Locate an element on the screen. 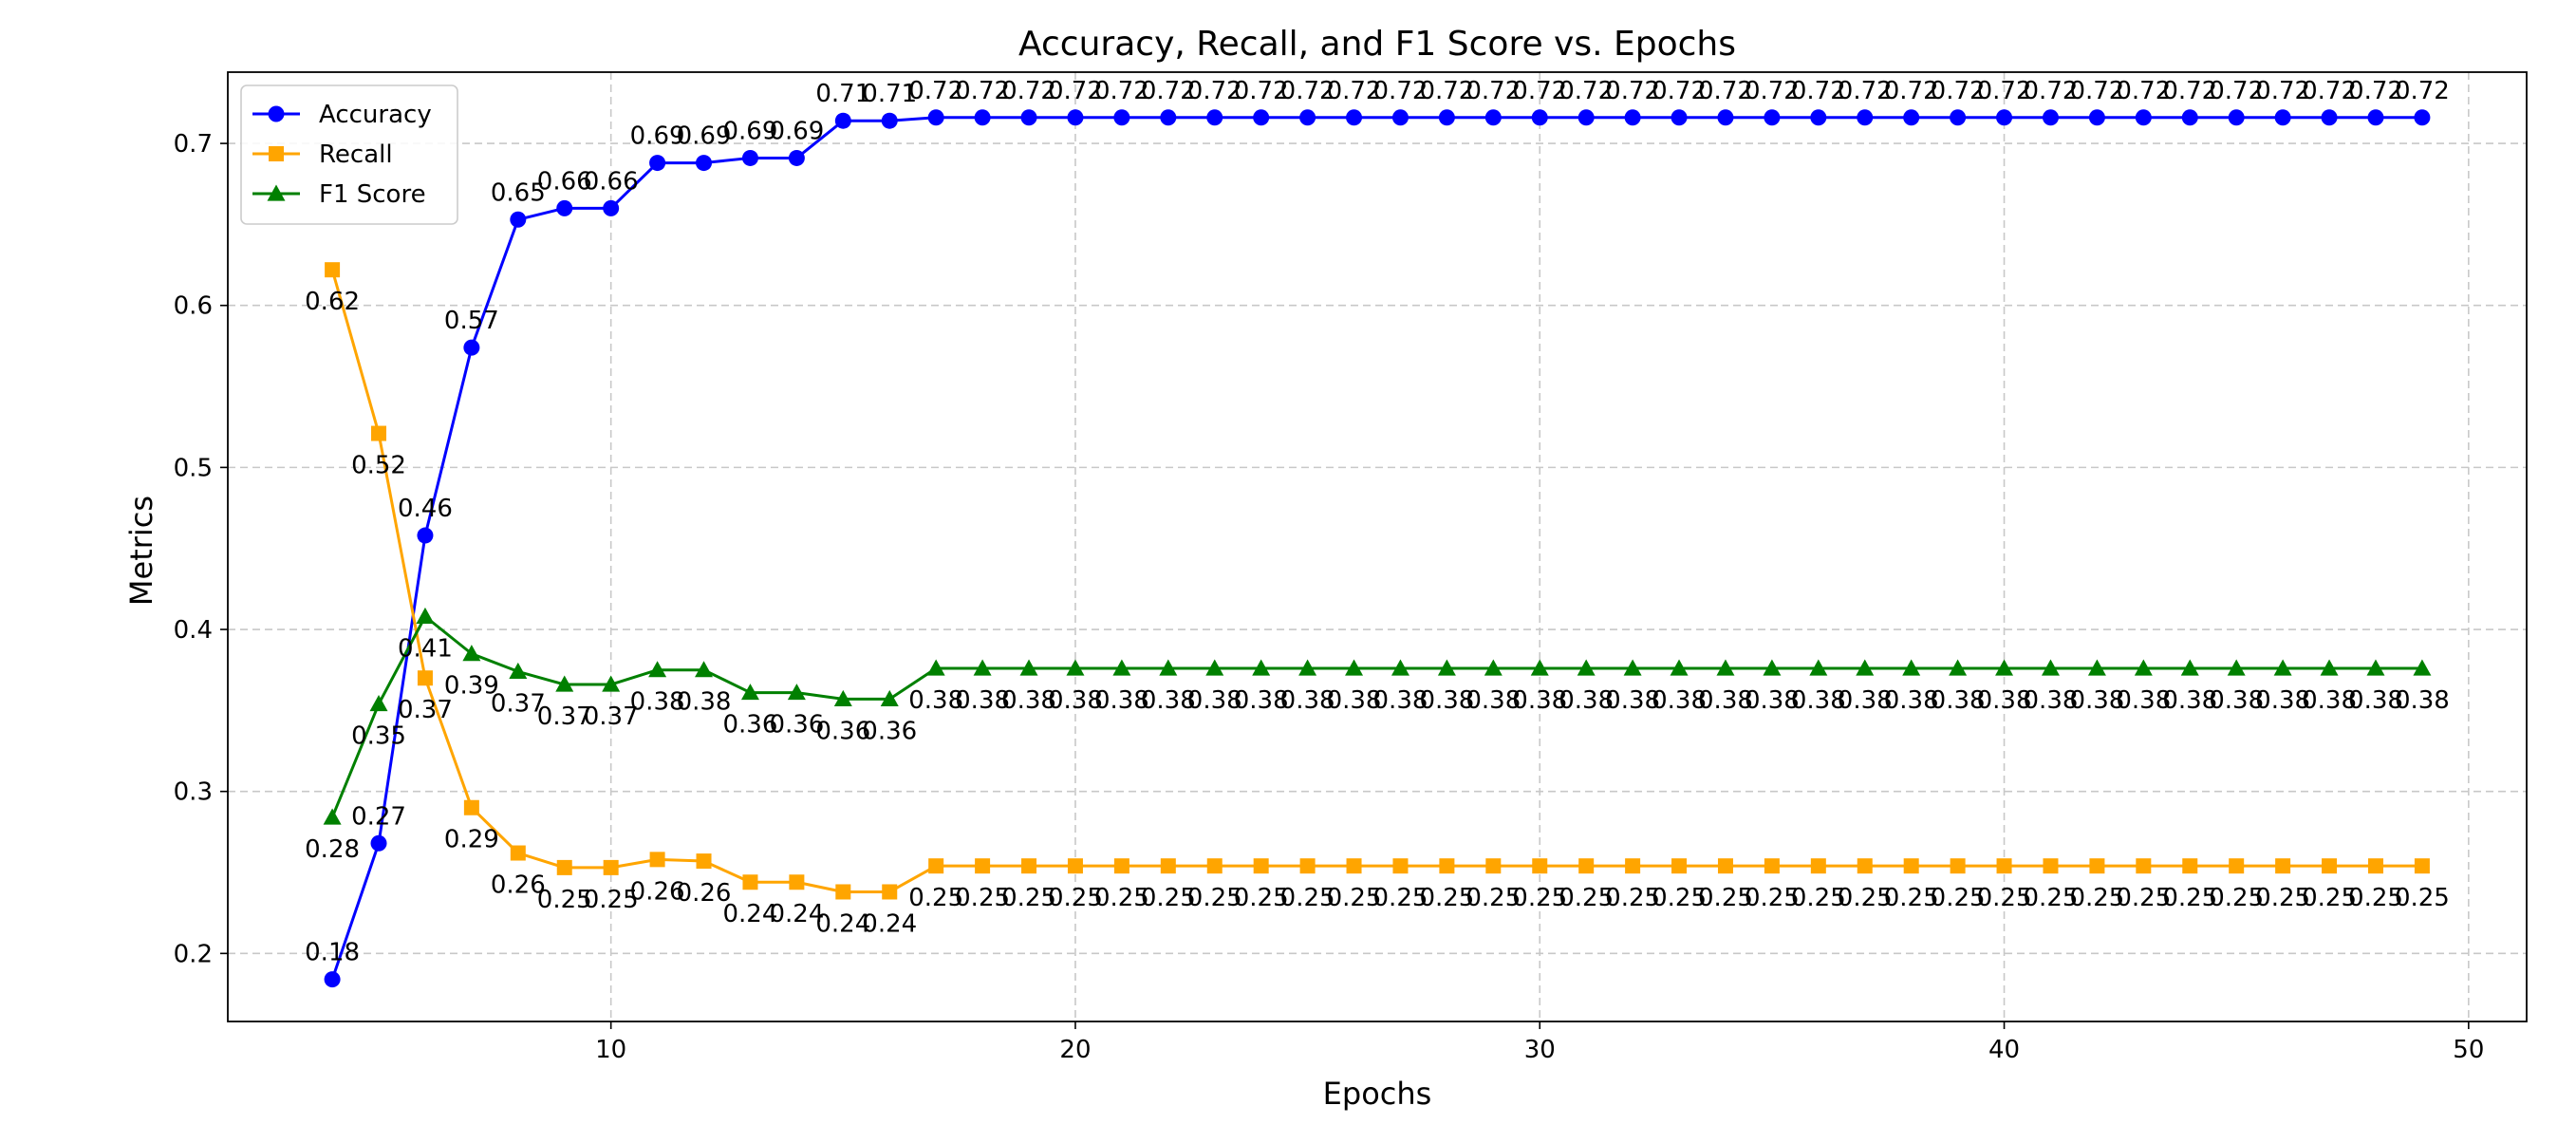 The height and width of the screenshot is (1143, 2576). f1-score-data-label: 0.36 is located at coordinates (796, 725).